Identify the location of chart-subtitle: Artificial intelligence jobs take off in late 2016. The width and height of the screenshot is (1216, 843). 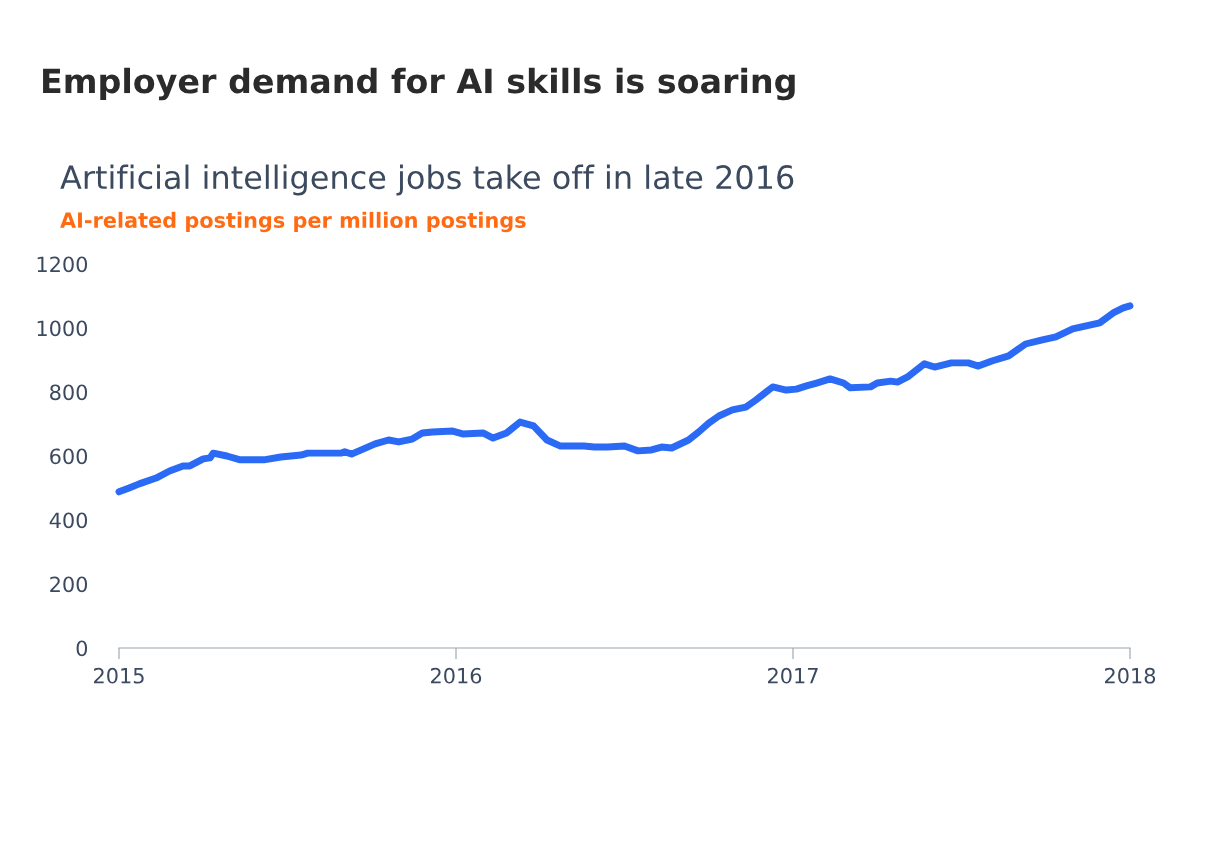
(427, 180).